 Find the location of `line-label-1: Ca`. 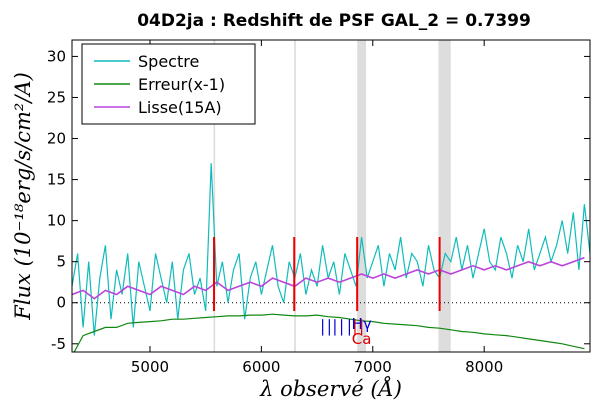

line-label-1: Ca is located at coordinates (362, 339).